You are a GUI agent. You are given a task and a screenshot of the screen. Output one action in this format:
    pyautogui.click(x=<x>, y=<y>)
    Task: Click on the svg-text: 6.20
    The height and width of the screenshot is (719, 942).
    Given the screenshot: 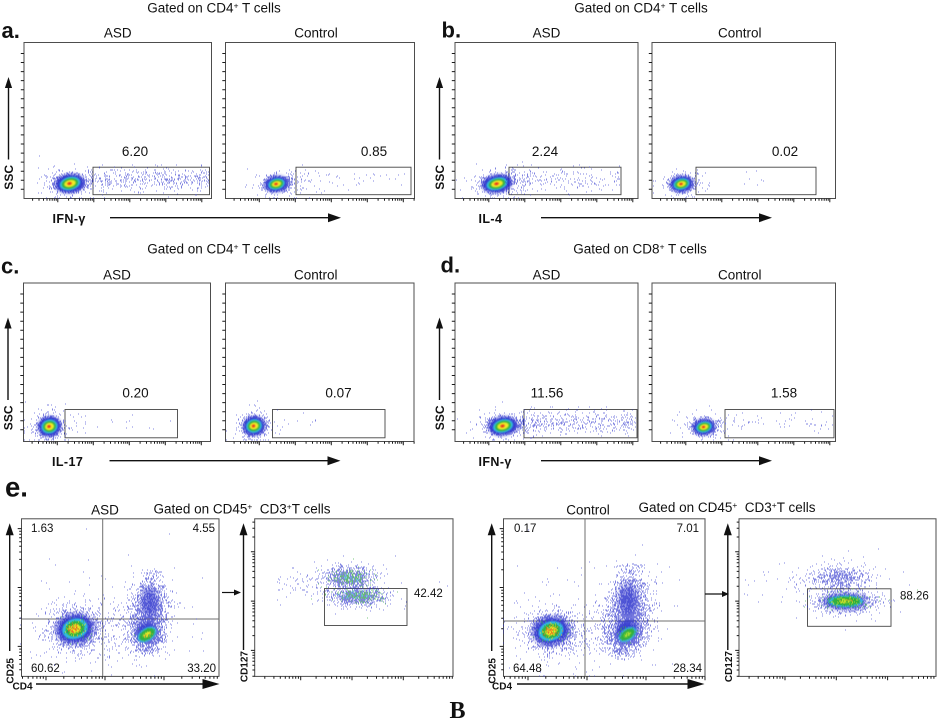 What is the action you would take?
    pyautogui.click(x=135, y=151)
    